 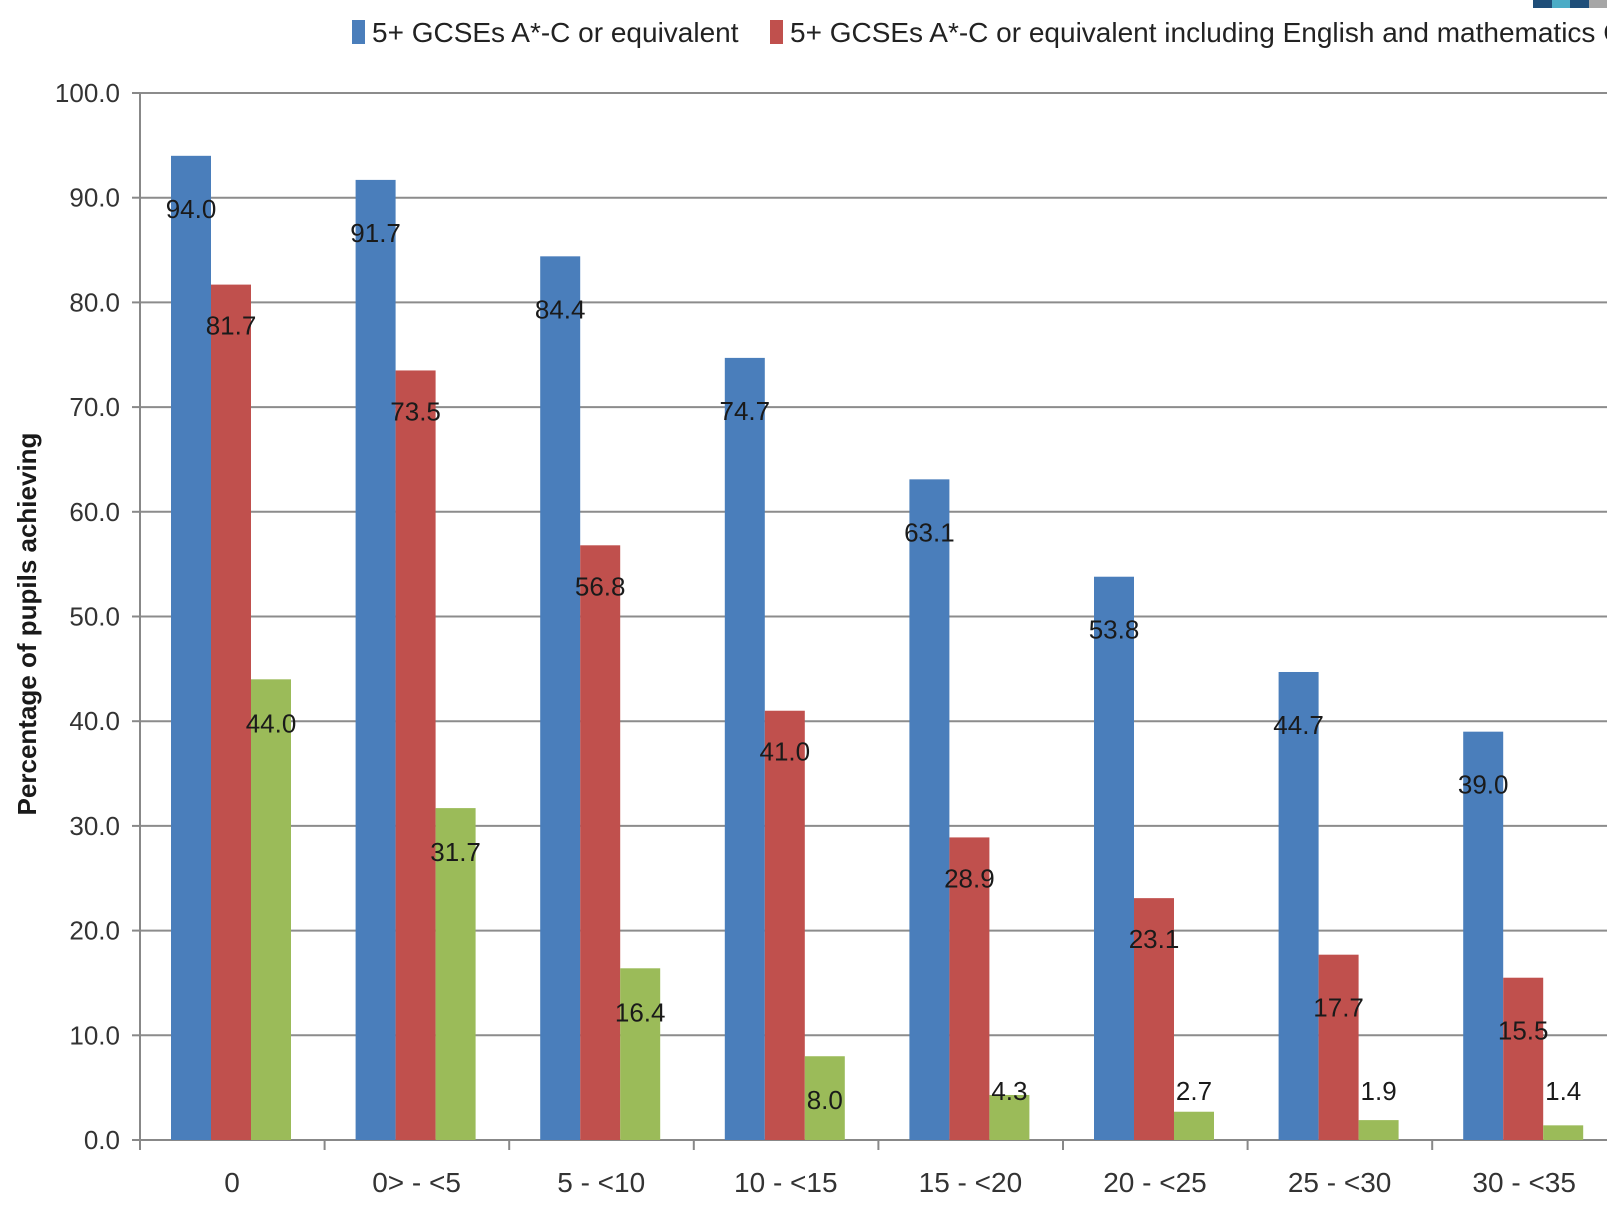 I want to click on bar-s1-c1, so click(x=415, y=755).